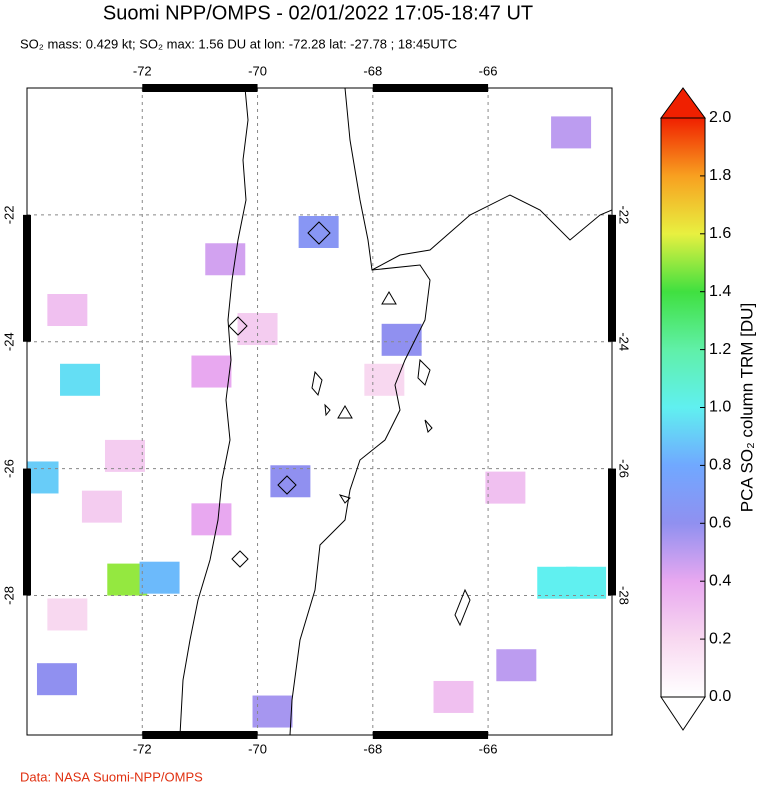 Image resolution: width=759 pixels, height=805 pixels. I want to click on colorbar-tick-label: 2.0, so click(720, 117).